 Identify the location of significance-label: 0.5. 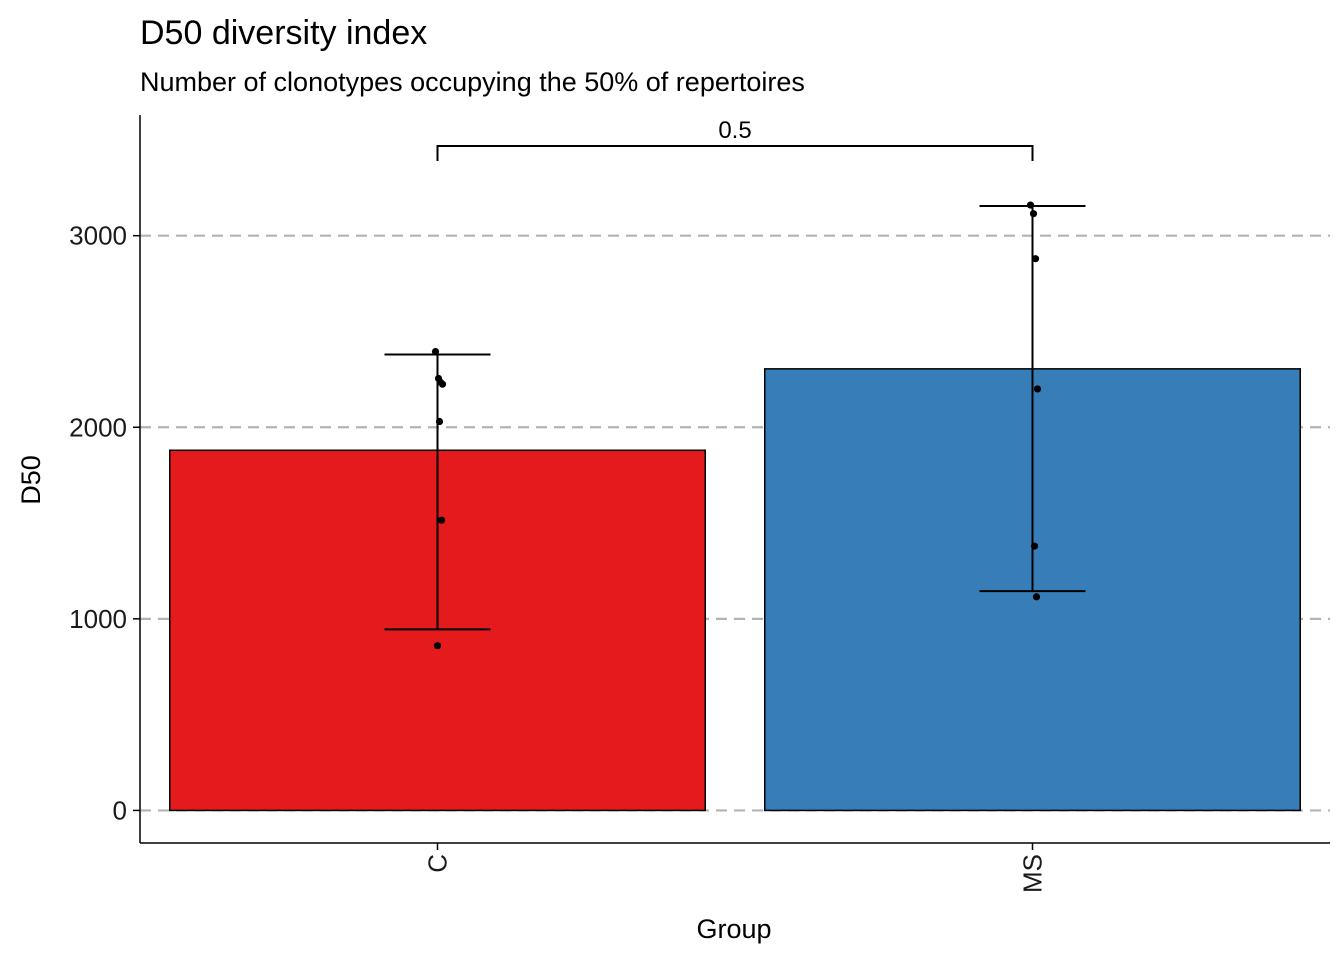
(734, 130).